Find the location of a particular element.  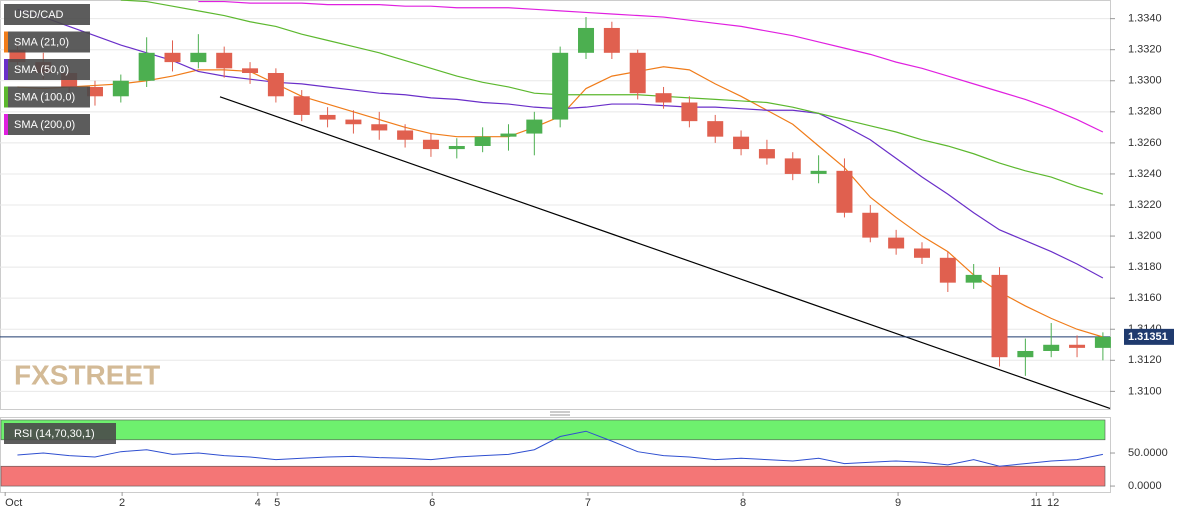

x-tick-label: 8 is located at coordinates (743, 503).